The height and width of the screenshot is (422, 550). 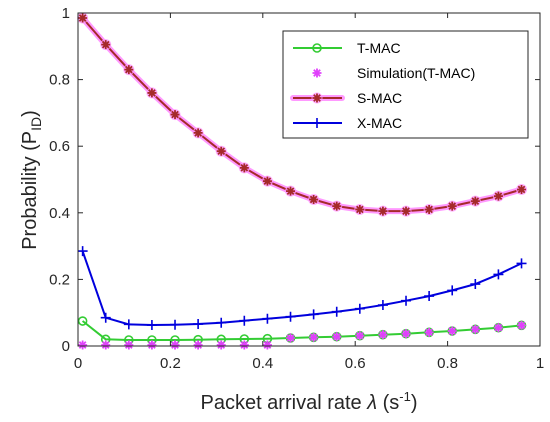 I want to click on x-tick-label: 0.8, so click(x=447, y=363).